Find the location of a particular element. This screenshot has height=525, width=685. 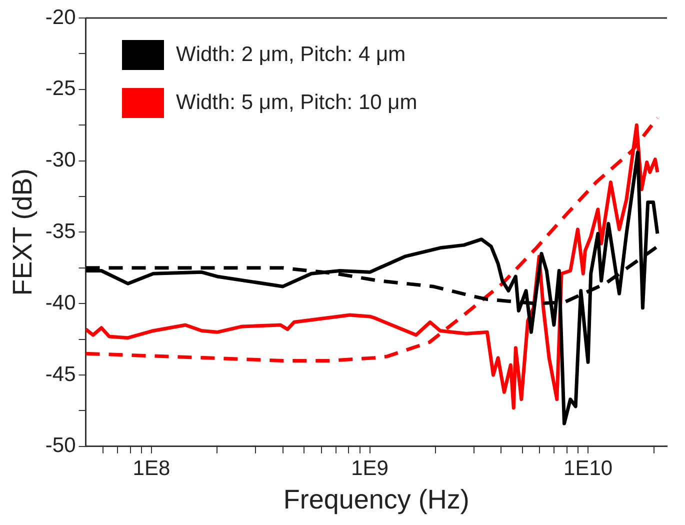

y-axis-title: FEXT (dB) is located at coordinates (23, 232).